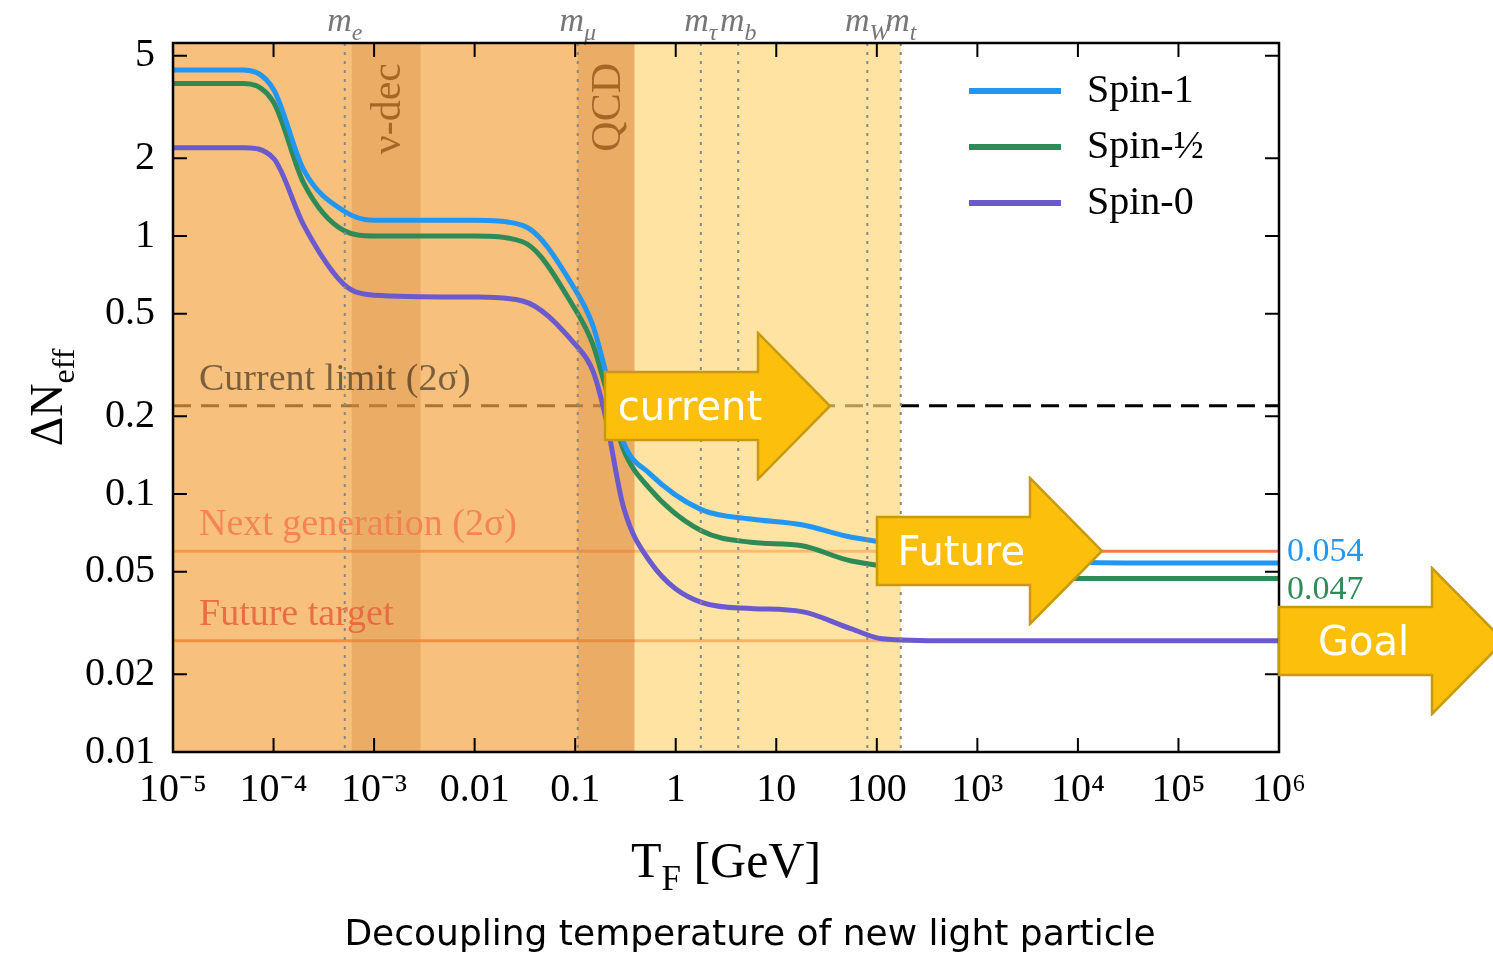 The image size is (1493, 958). I want to click on legend-label: Spin-0, so click(1140, 200).